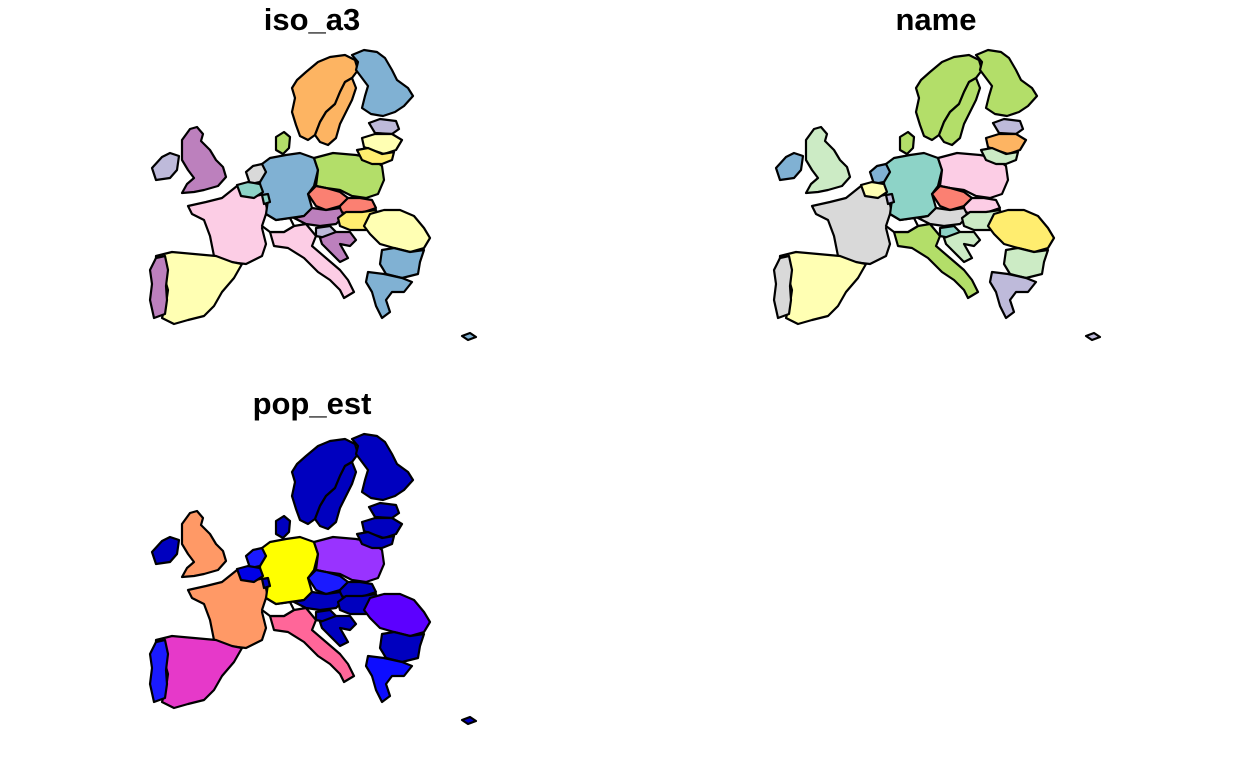  What do you see at coordinates (312, 19) in the screenshot?
I see `panel-title: iso_a3` at bounding box center [312, 19].